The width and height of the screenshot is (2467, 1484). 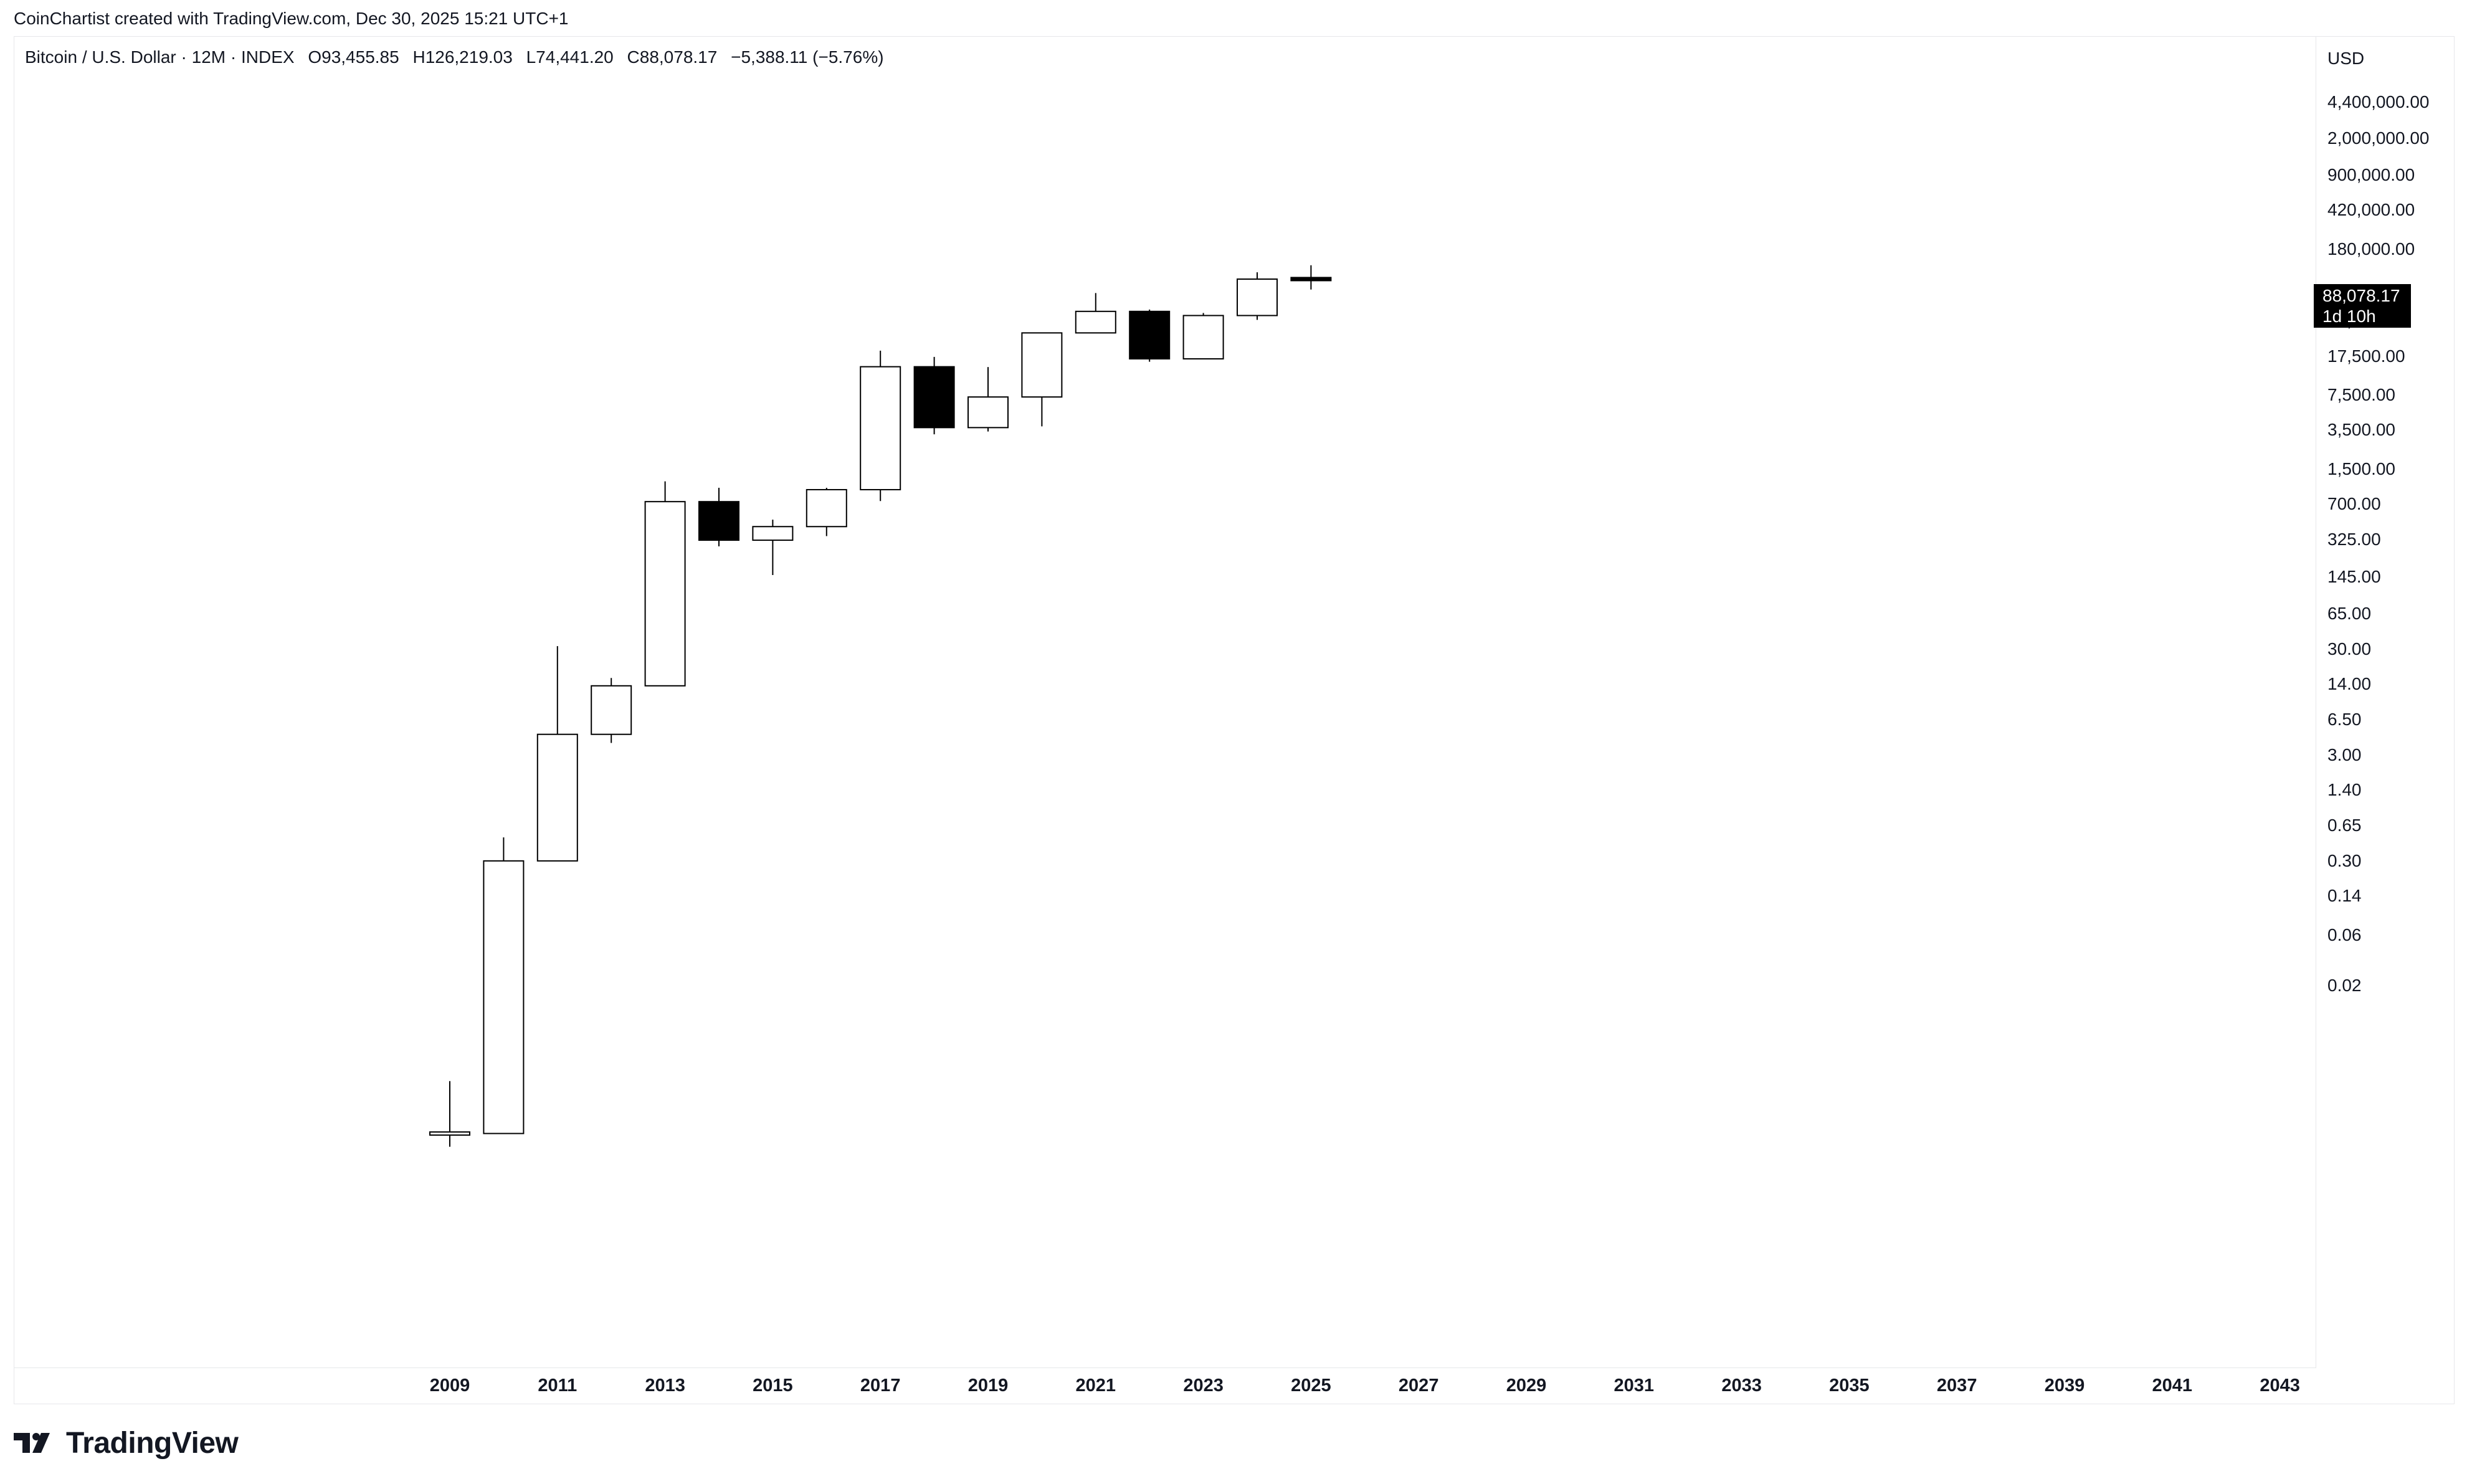 I want to click on price-tick-label: 0.65, so click(x=2344, y=825).